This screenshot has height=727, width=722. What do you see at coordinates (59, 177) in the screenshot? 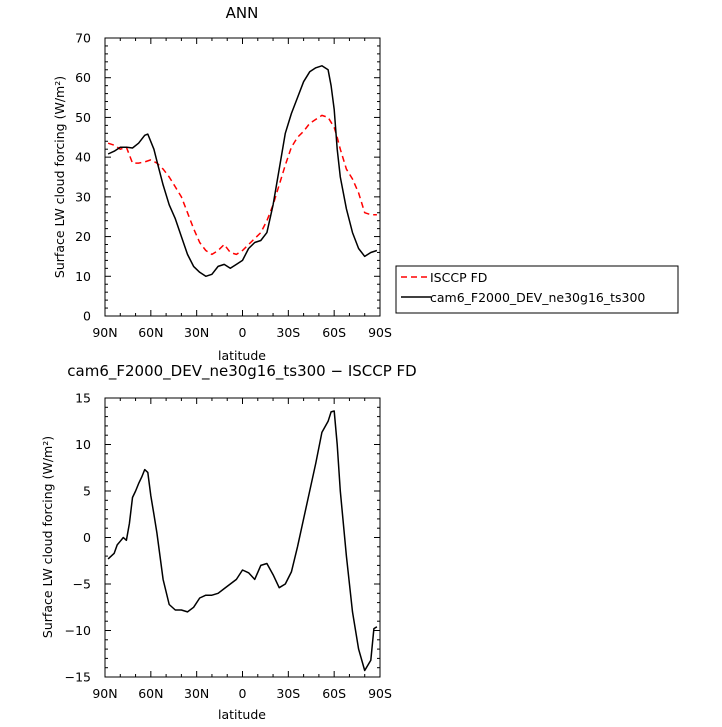
I see `top-chart-y-axis-label: Surface LW cloud forcing (W/m²)` at bounding box center [59, 177].